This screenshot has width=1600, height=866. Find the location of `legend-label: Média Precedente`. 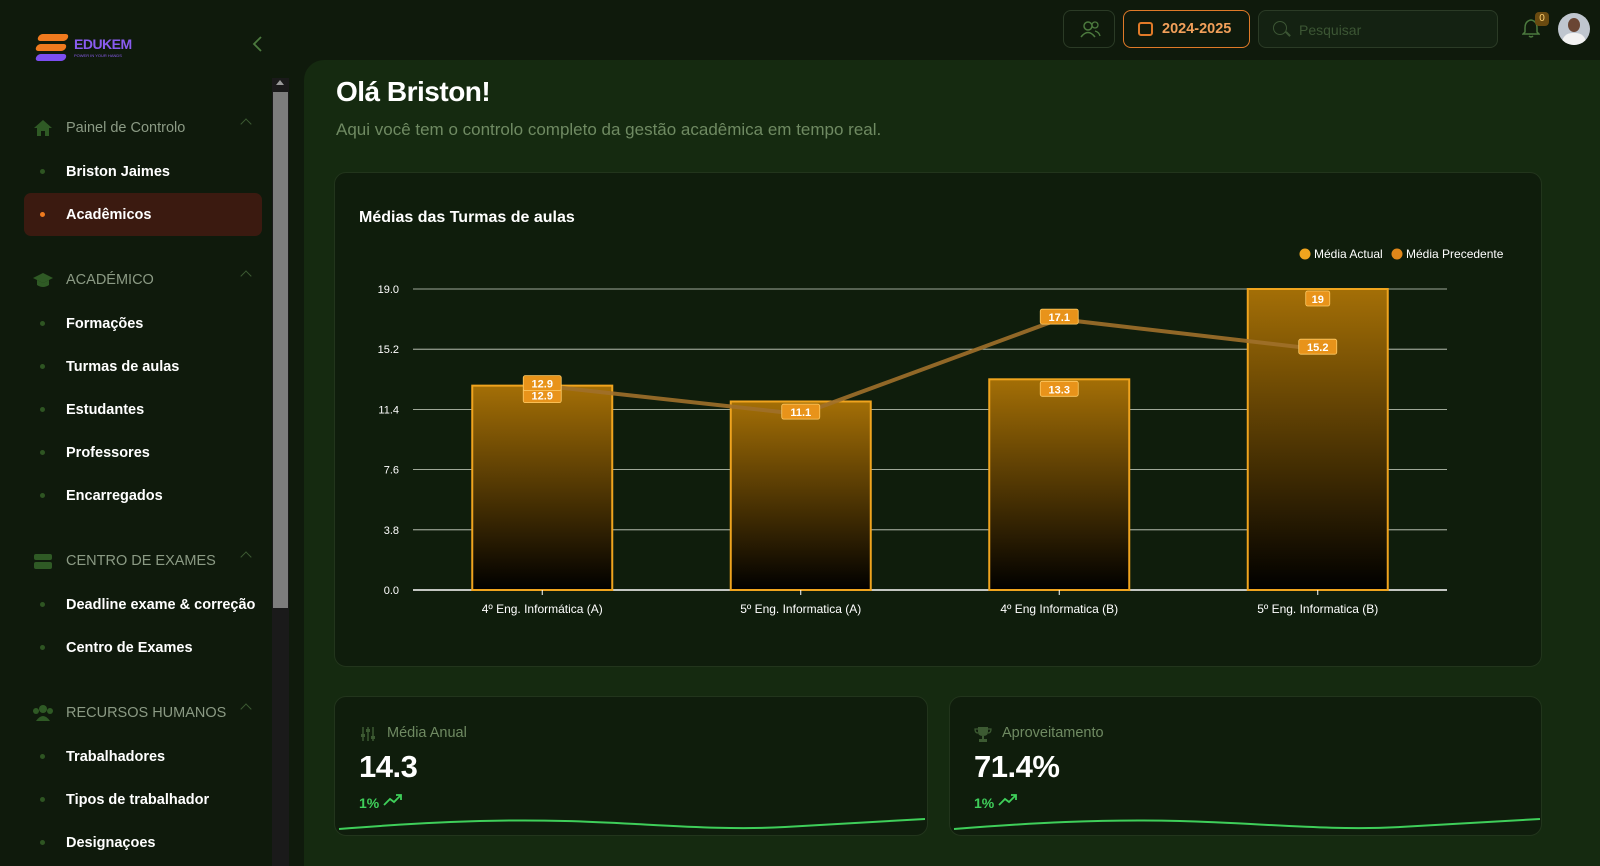

legend-label: Média Precedente is located at coordinates (1455, 254).